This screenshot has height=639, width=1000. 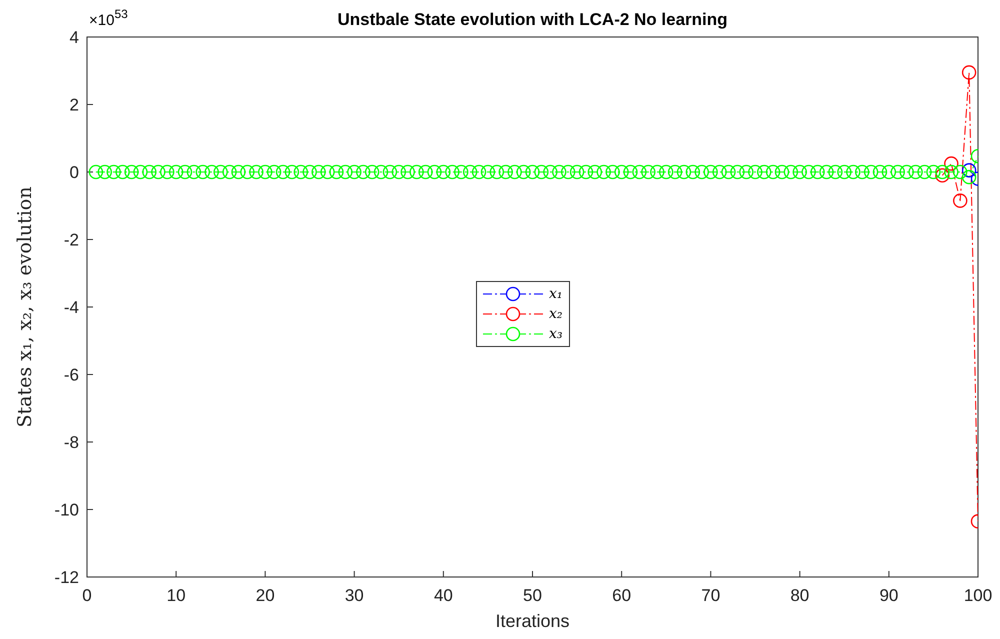 I want to click on x-tick-label: 10, so click(x=176, y=596).